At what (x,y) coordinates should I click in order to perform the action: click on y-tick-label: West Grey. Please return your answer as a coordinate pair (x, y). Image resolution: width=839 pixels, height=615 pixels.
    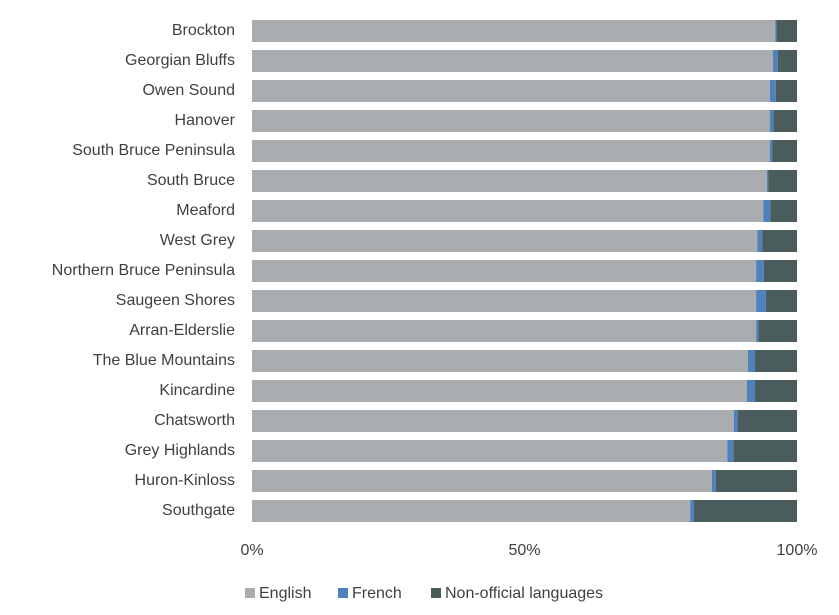
    Looking at the image, I should click on (197, 240).